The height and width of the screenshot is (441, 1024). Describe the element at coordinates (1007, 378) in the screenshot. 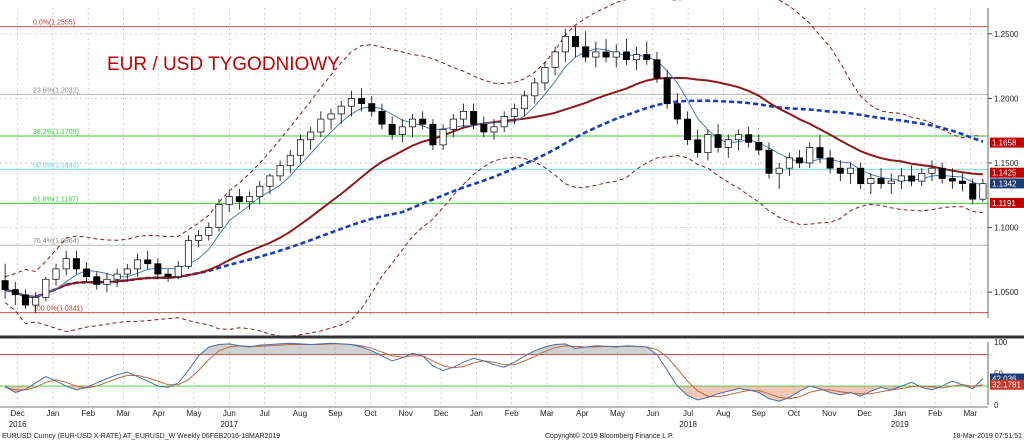

I see `oscillator-value-tag` at that location.